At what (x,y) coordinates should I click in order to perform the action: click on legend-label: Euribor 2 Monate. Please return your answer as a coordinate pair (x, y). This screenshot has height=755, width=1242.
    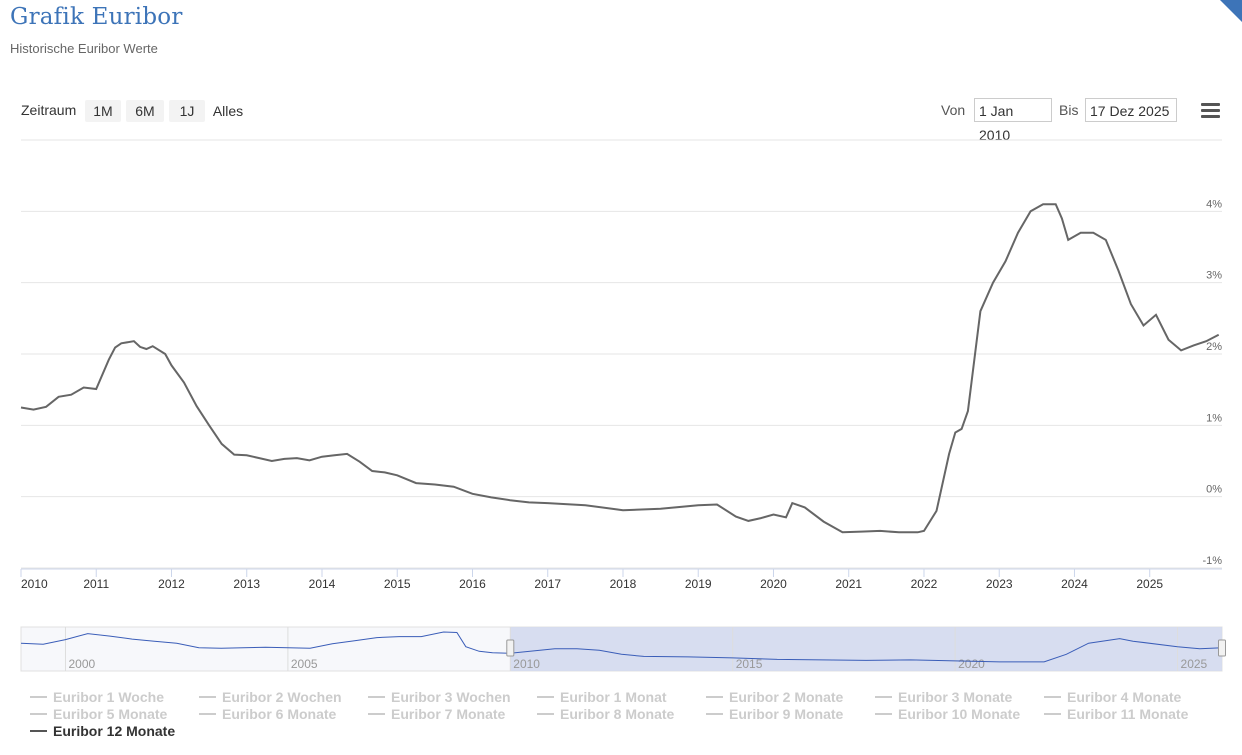
    Looking at the image, I should click on (786, 697).